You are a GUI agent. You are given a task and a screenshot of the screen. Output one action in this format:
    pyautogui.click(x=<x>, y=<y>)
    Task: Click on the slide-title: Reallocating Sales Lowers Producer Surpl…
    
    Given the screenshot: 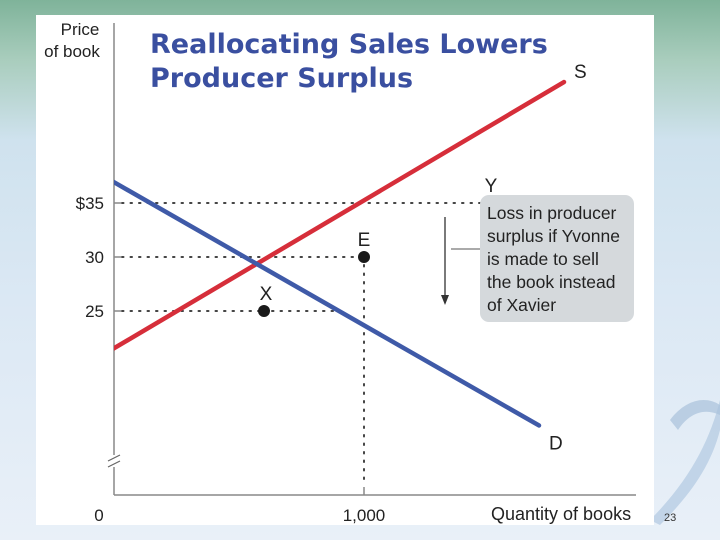 What is the action you would take?
    pyautogui.click(x=349, y=62)
    